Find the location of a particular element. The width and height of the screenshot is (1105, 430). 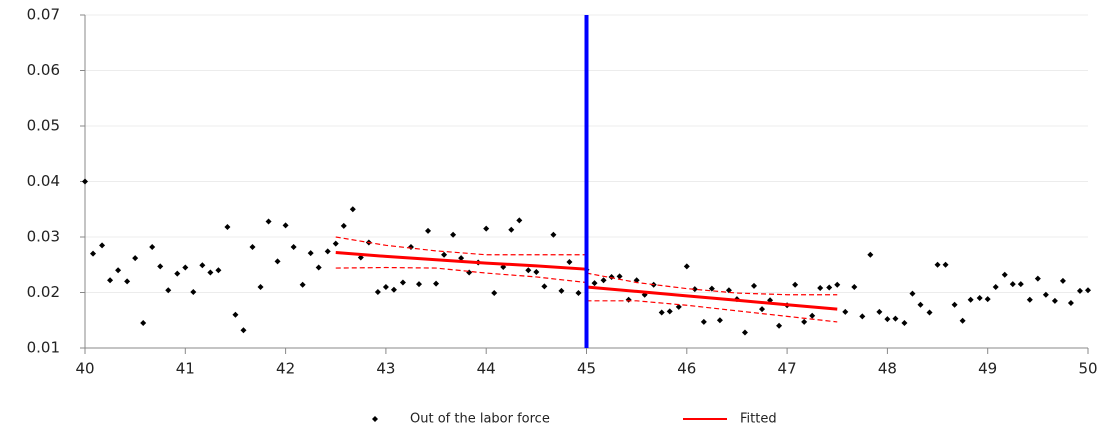

x-tick-label: 45 is located at coordinates (586, 369).